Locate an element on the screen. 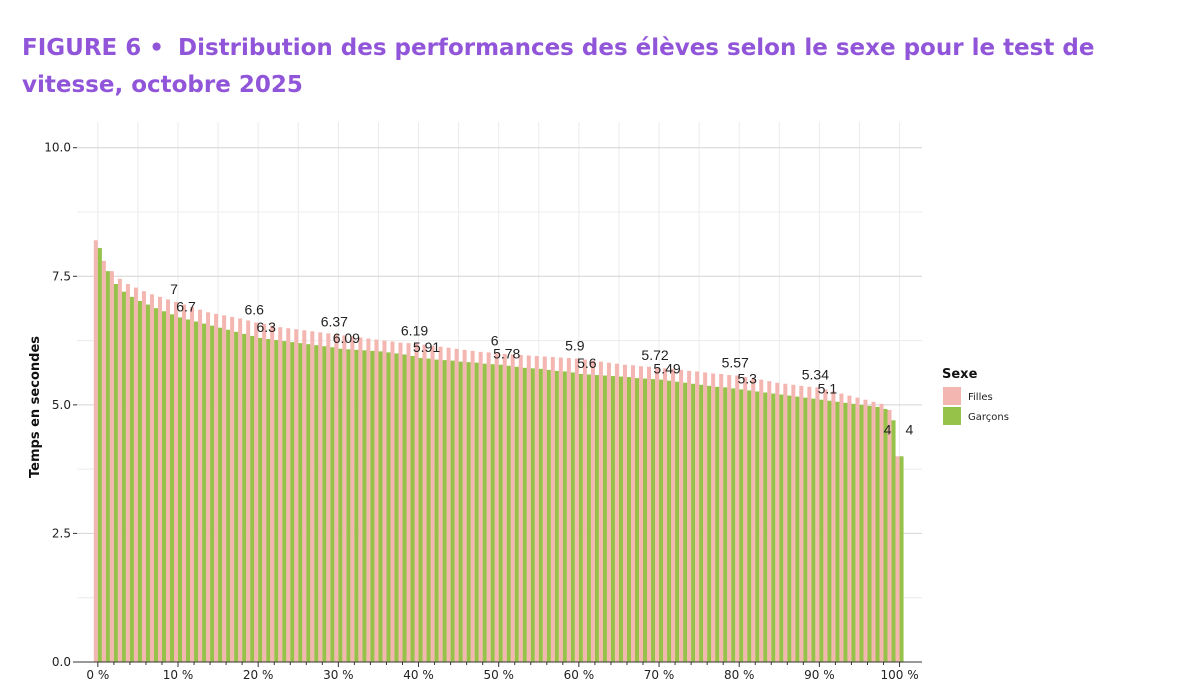 This screenshot has height=697, width=1200. data-label-garcons: 5.49 is located at coordinates (666, 369).